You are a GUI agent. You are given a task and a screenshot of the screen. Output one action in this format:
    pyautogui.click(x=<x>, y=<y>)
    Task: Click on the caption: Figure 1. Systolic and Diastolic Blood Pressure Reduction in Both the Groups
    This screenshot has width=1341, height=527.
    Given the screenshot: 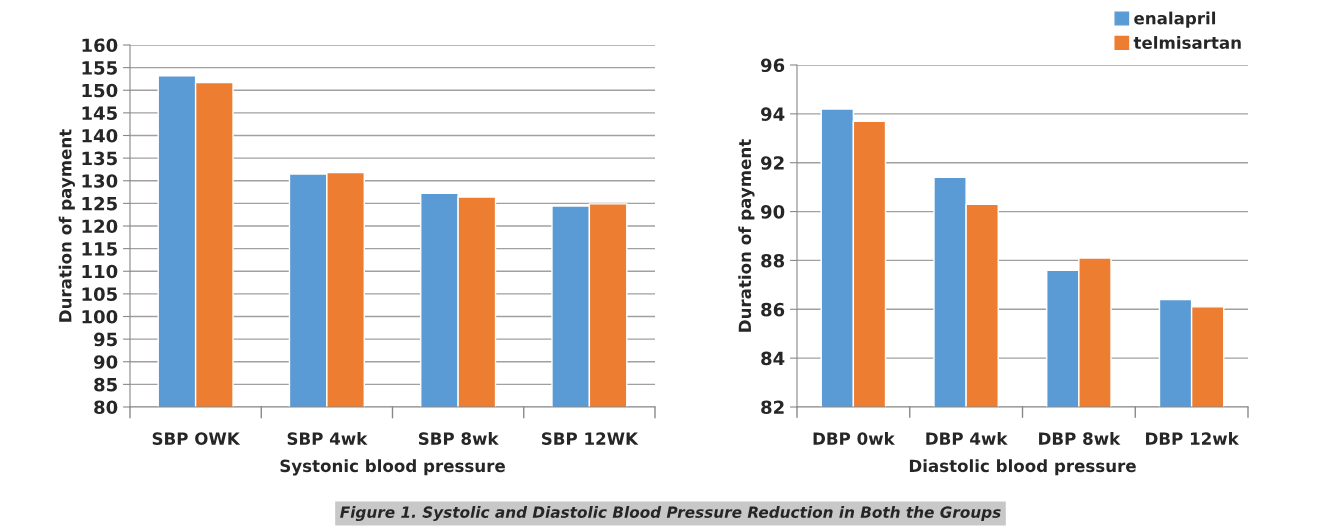 What is the action you would take?
    pyautogui.click(x=670, y=513)
    